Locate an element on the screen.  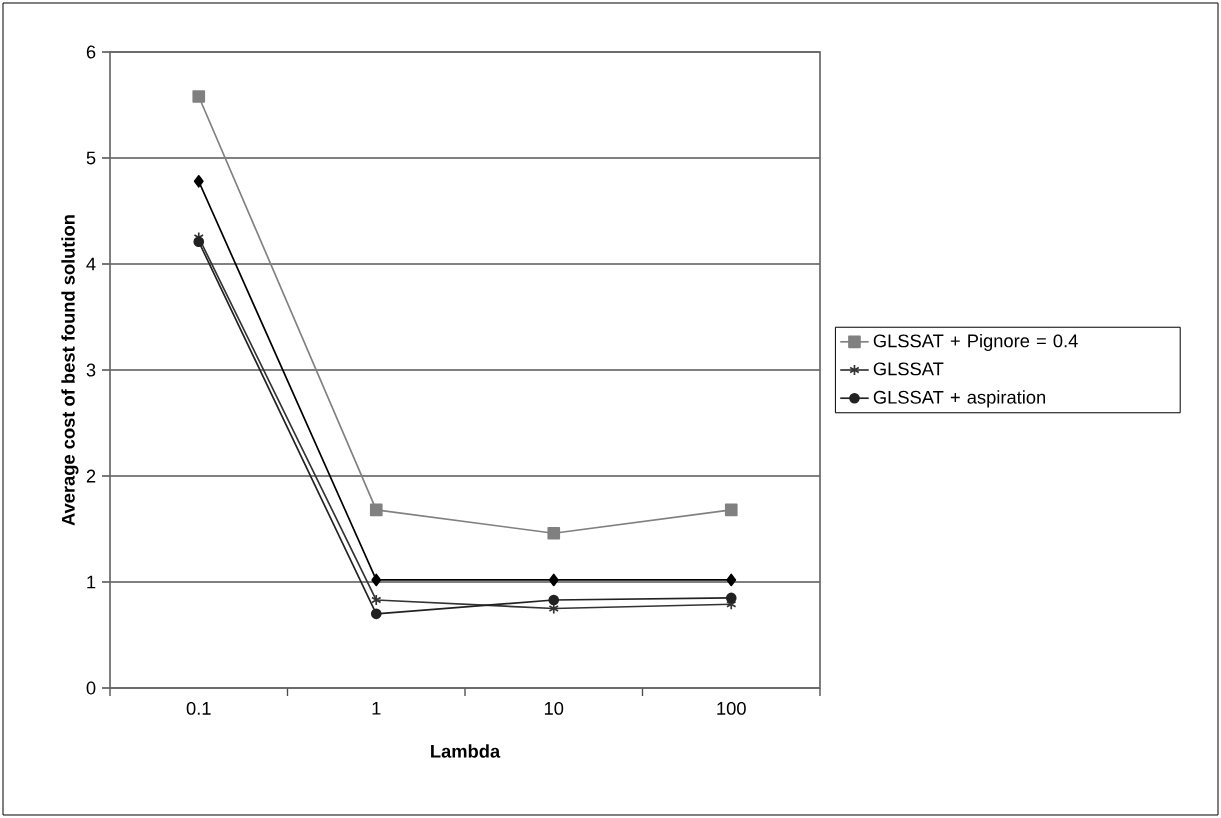
y-axis-title: Average cost of best found solution is located at coordinates (70, 370).